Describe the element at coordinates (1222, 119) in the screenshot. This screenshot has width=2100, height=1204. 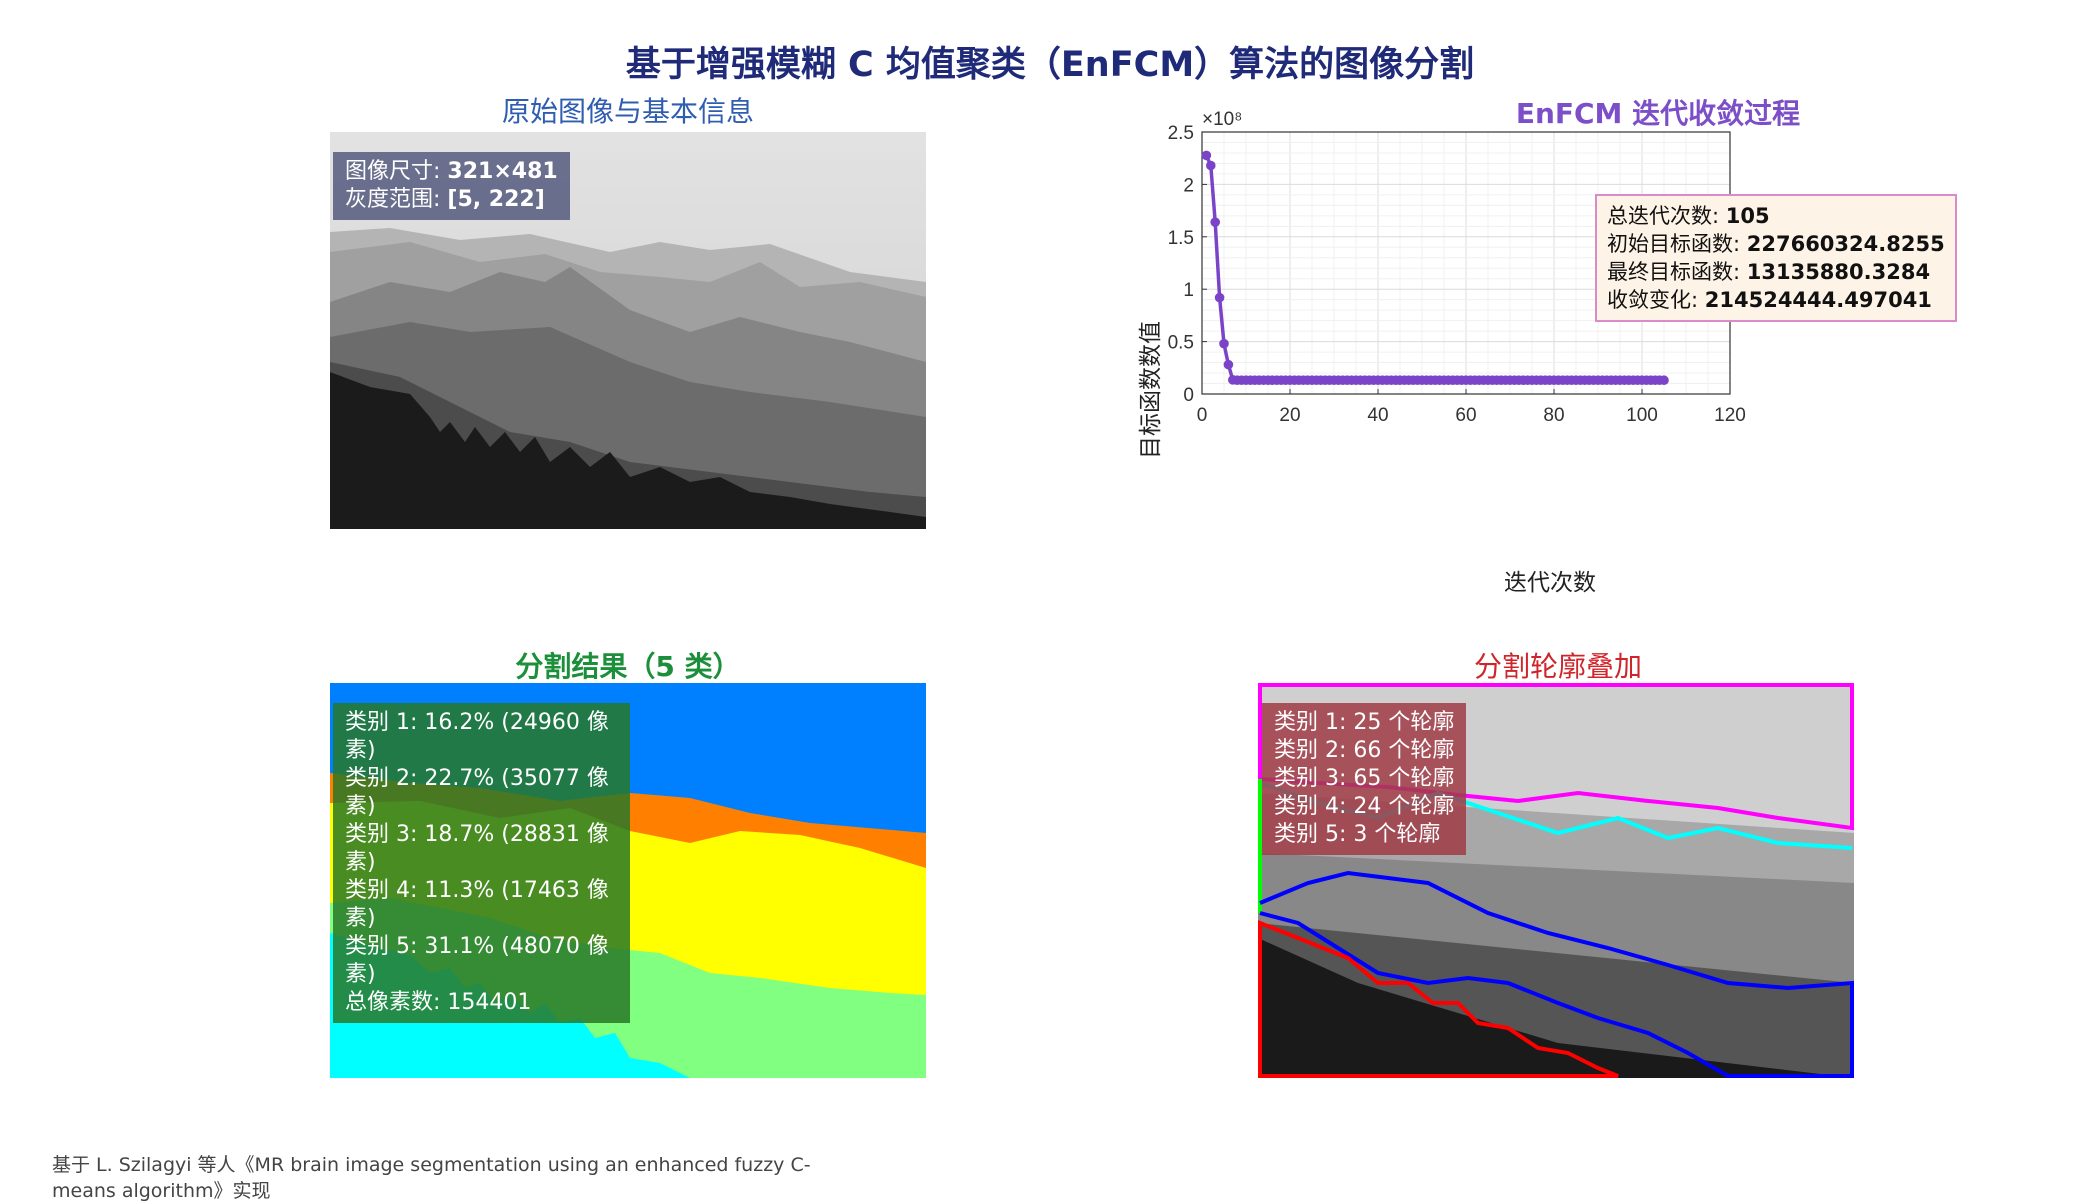
I see `y-exponent-label: ×10⁸` at that location.